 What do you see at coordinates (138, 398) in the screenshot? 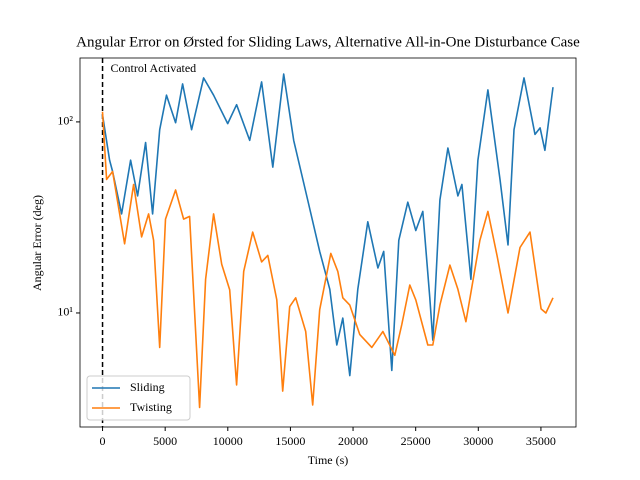
I see `legend-box` at bounding box center [138, 398].